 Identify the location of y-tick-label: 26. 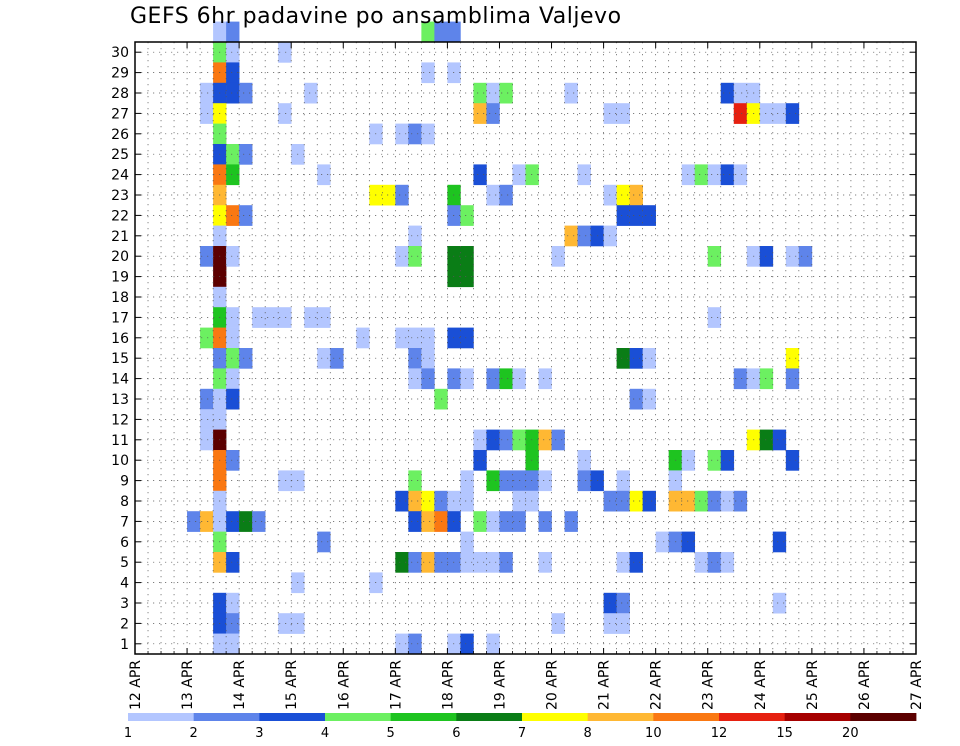
(120, 135).